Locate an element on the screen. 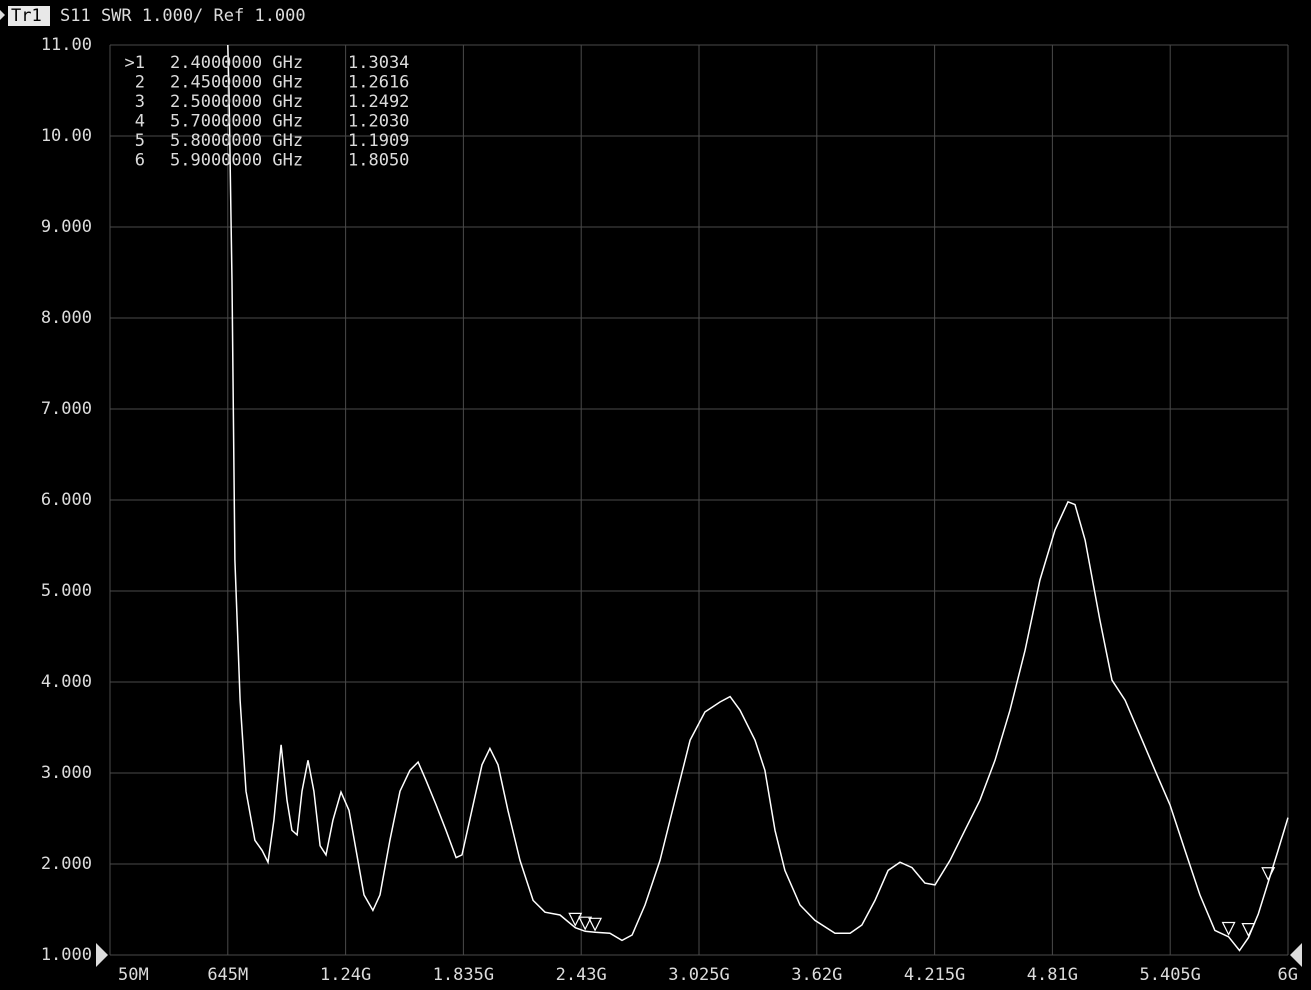  x-tick-label: 1.24G is located at coordinates (345, 975).